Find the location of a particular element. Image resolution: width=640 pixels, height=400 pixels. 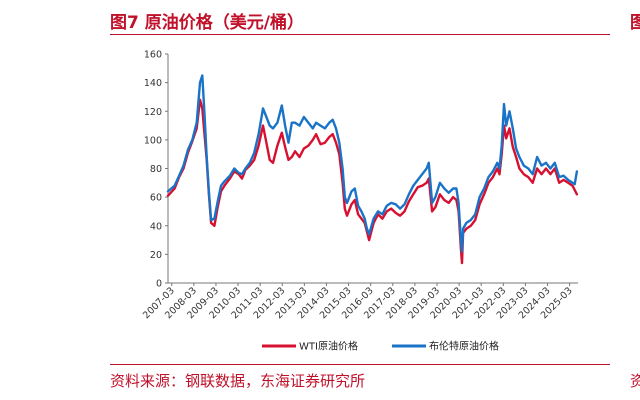

figure-title: 图7 原油价格（美元/桶） is located at coordinates (207, 23).